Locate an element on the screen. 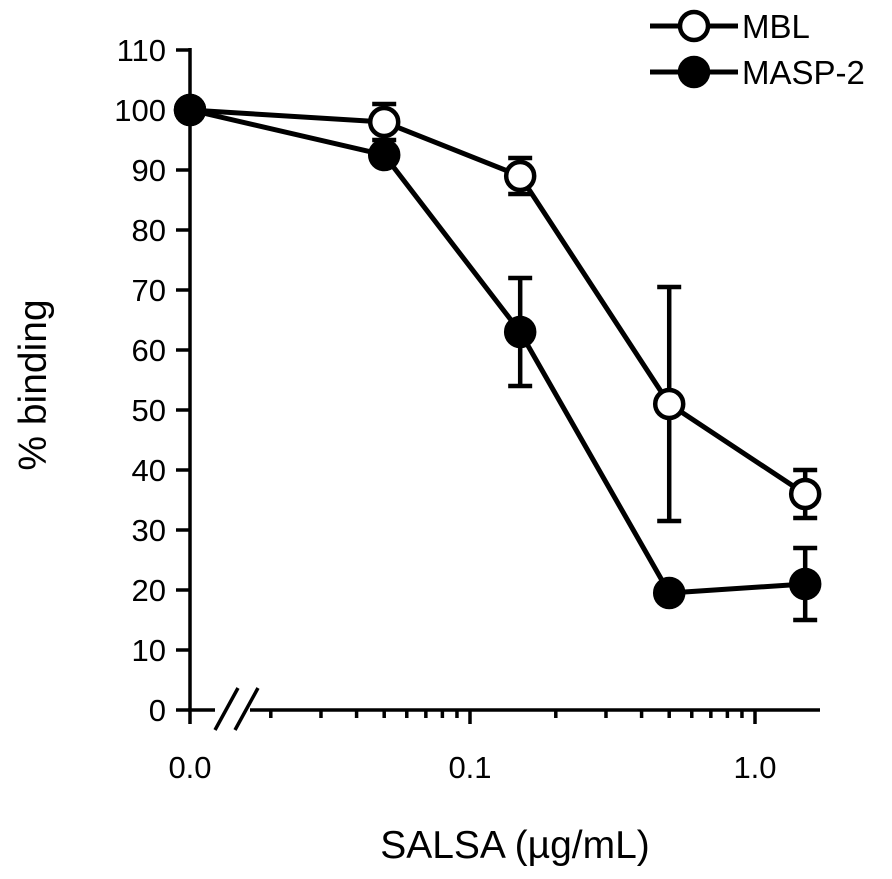  y-tick-label: 10 is located at coordinates (149, 650).